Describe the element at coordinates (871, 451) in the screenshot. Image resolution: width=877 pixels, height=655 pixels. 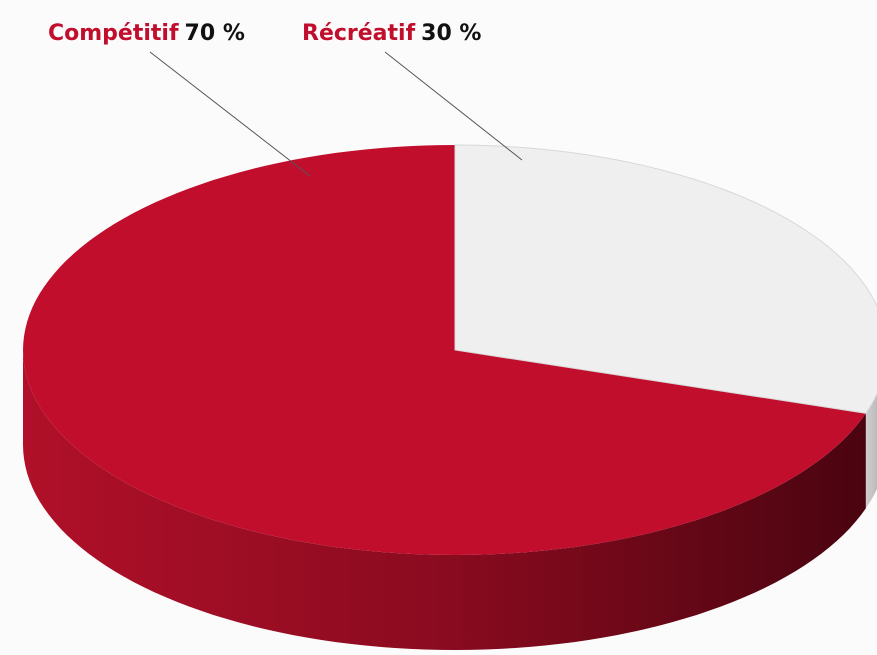
I see `pie-side` at that location.